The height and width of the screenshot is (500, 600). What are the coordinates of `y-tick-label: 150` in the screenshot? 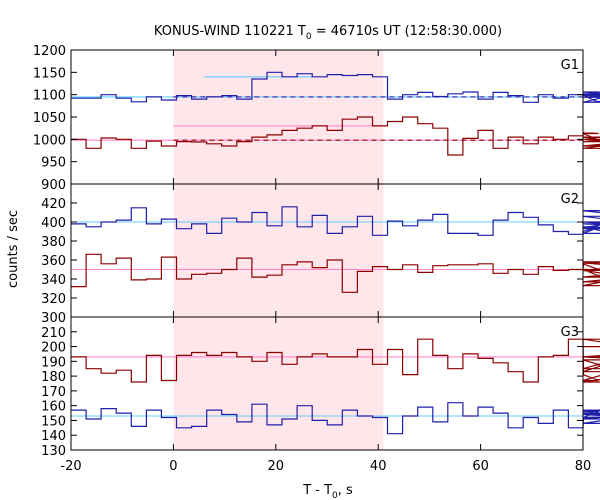 It's located at (53, 421).